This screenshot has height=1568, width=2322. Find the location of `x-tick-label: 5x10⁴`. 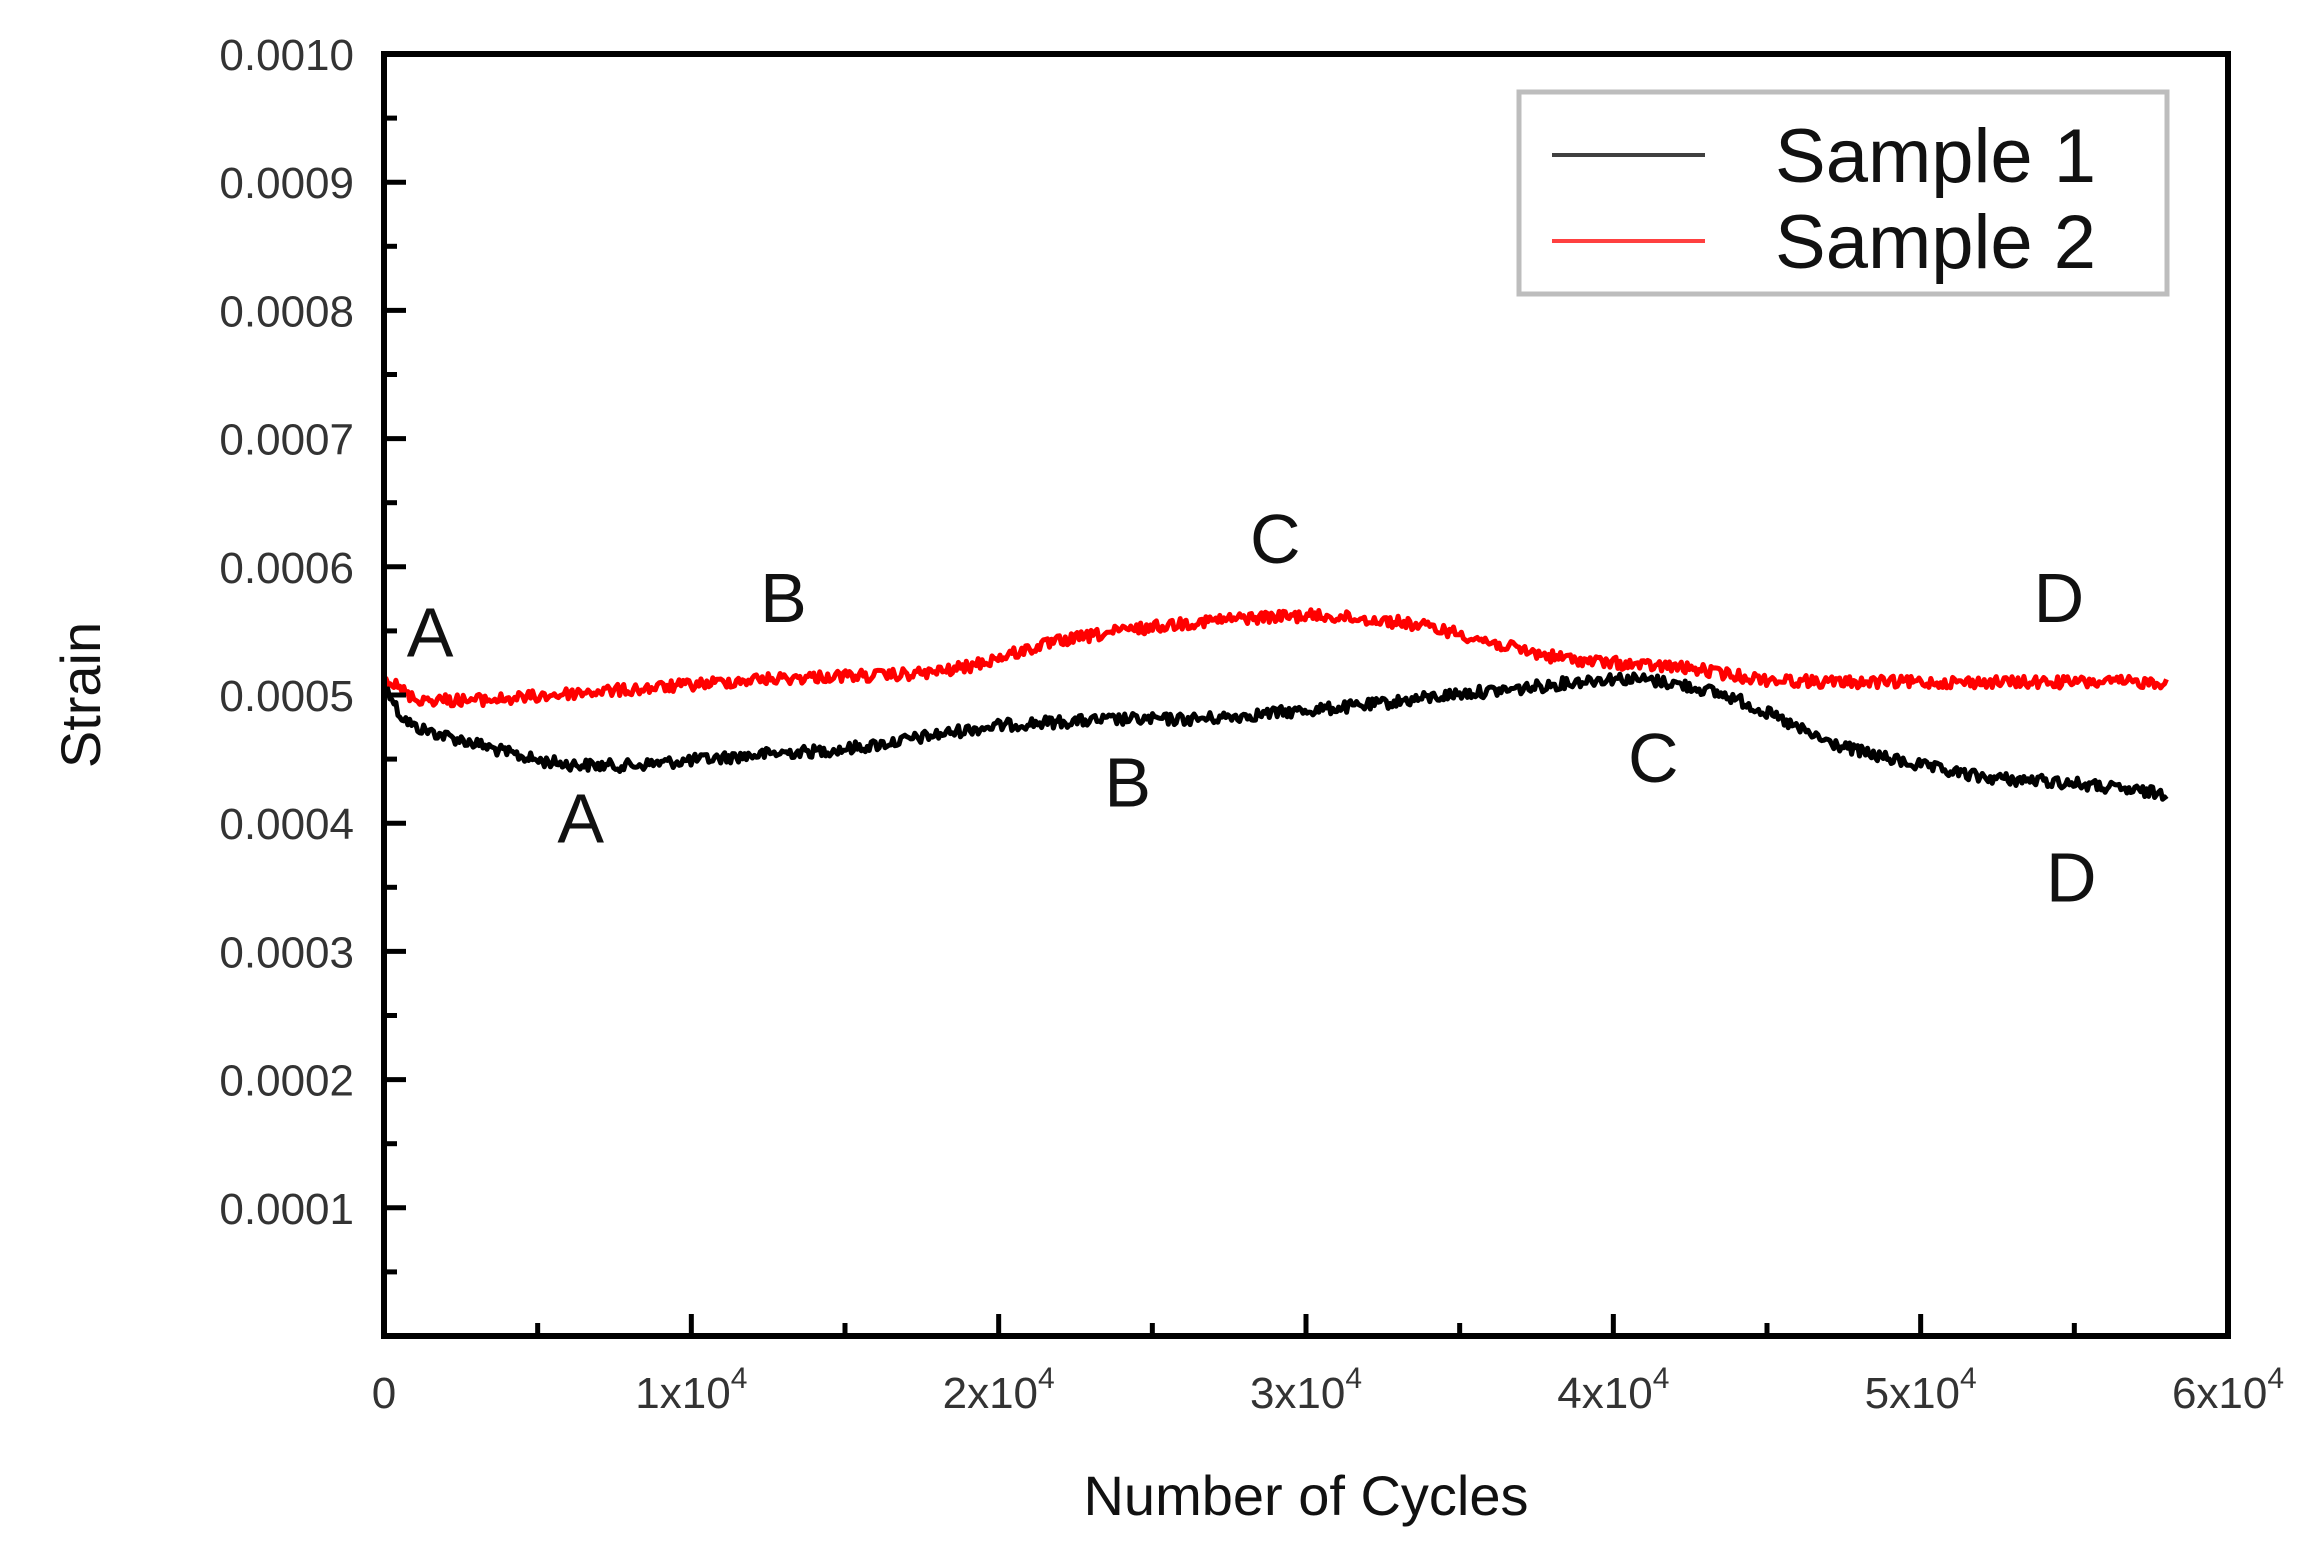

x-tick-label: 5x10⁴ is located at coordinates (1921, 1390).